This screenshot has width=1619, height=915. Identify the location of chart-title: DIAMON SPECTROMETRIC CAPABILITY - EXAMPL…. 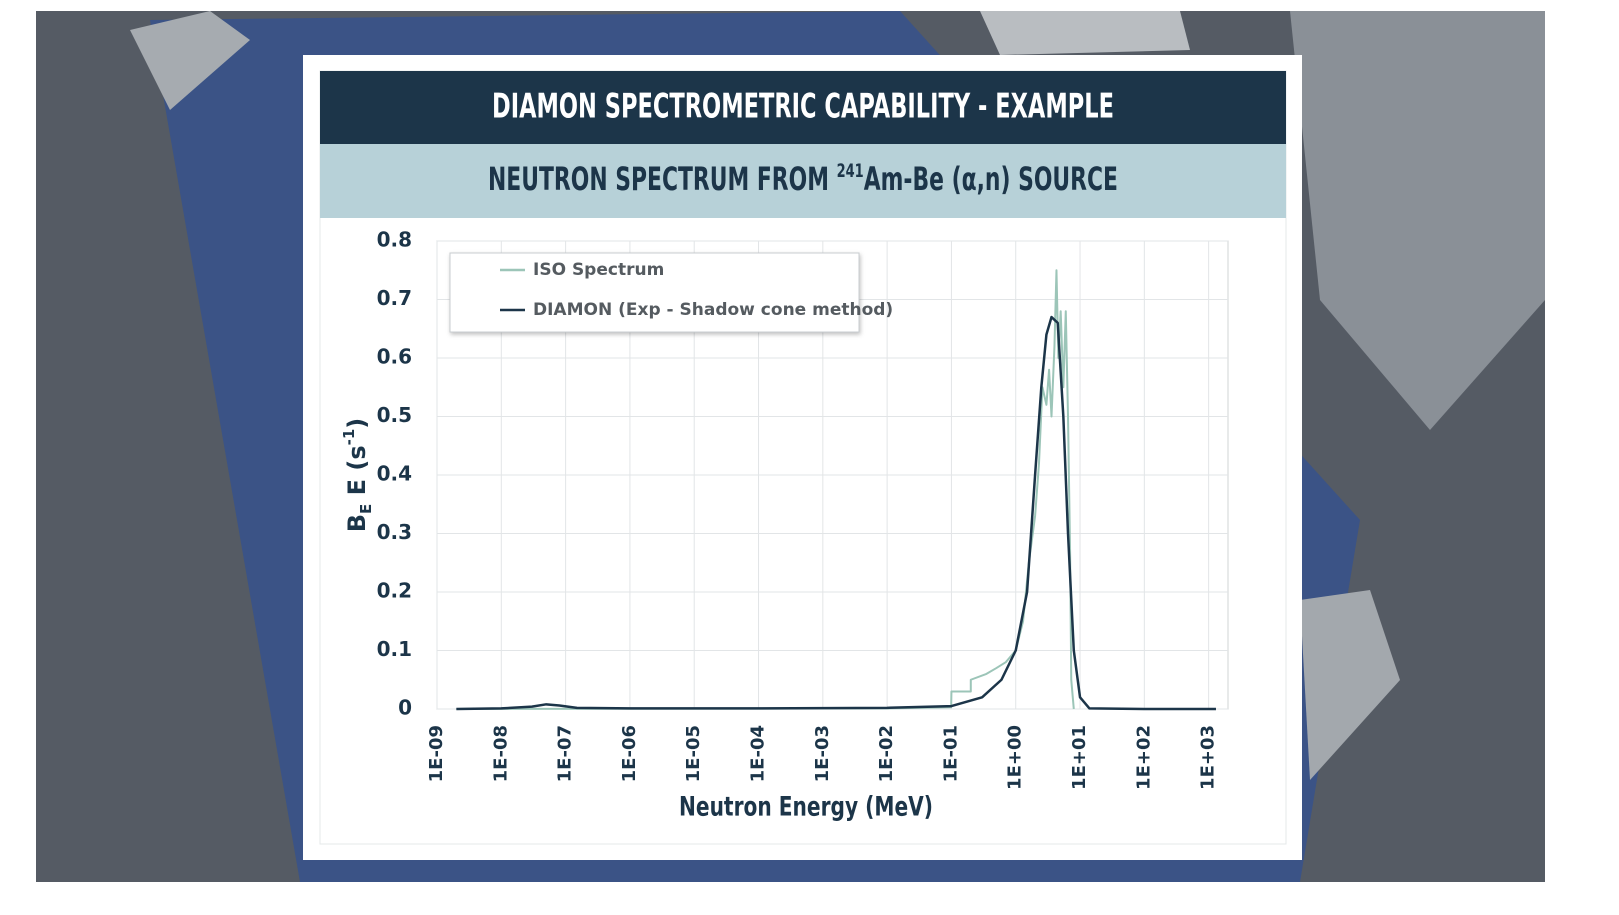
(803, 107).